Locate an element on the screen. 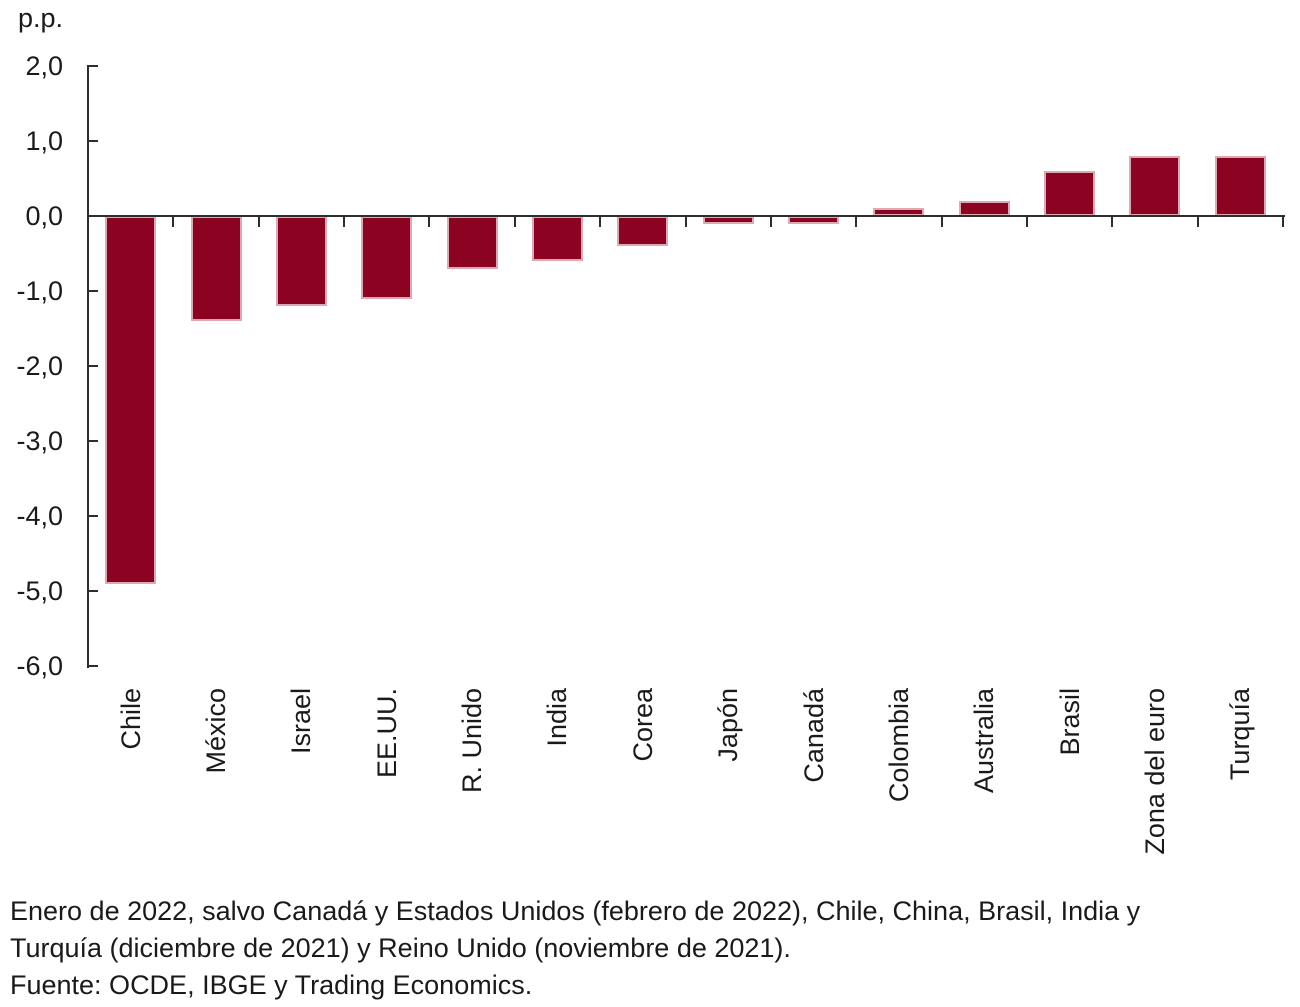 Image resolution: width=1300 pixels, height=1007 pixels. category-label: Colombia is located at coordinates (899, 745).